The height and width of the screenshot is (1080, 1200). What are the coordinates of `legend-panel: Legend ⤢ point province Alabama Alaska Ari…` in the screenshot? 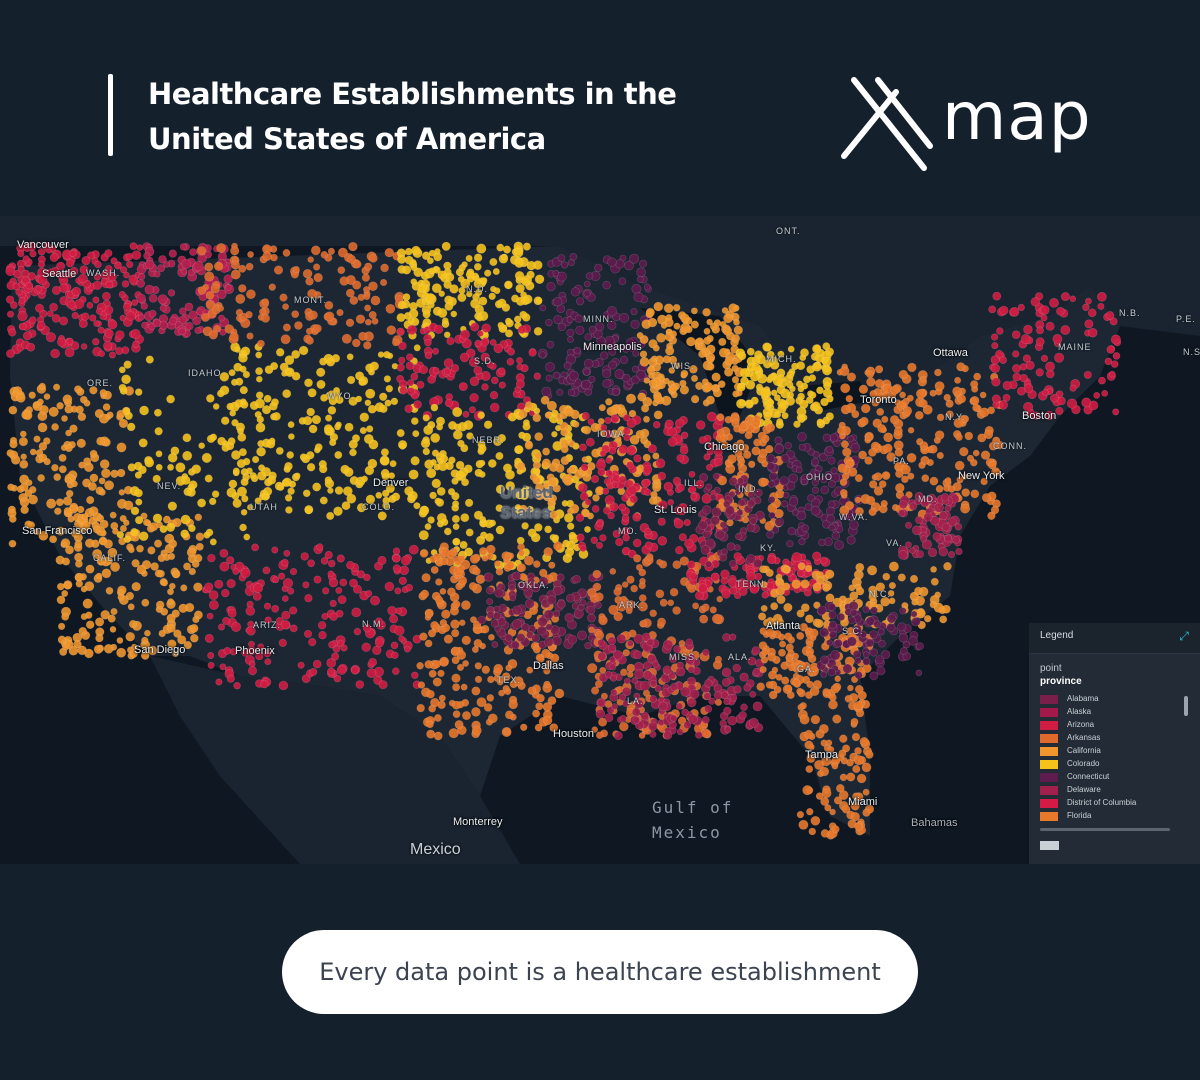 It's located at (1114, 743).